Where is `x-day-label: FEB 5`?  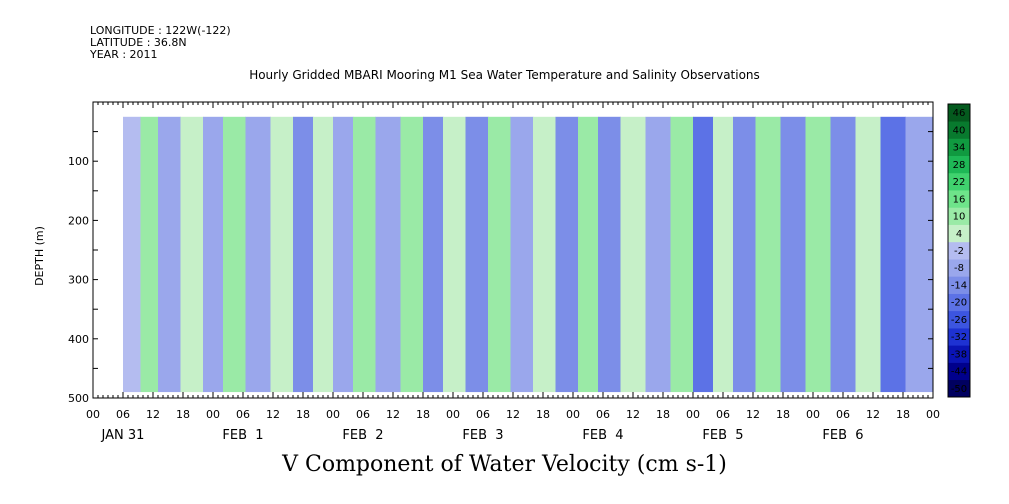 x-day-label: FEB 5 is located at coordinates (722, 435).